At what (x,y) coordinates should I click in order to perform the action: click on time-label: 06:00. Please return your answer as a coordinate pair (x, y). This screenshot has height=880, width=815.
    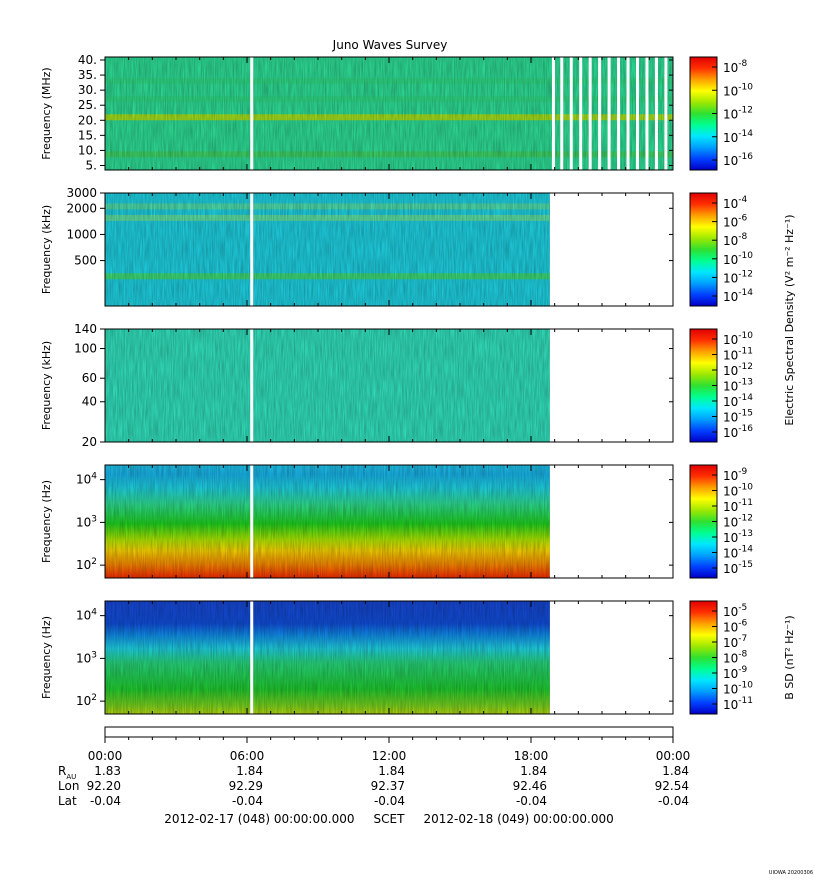
    Looking at the image, I should click on (247, 756).